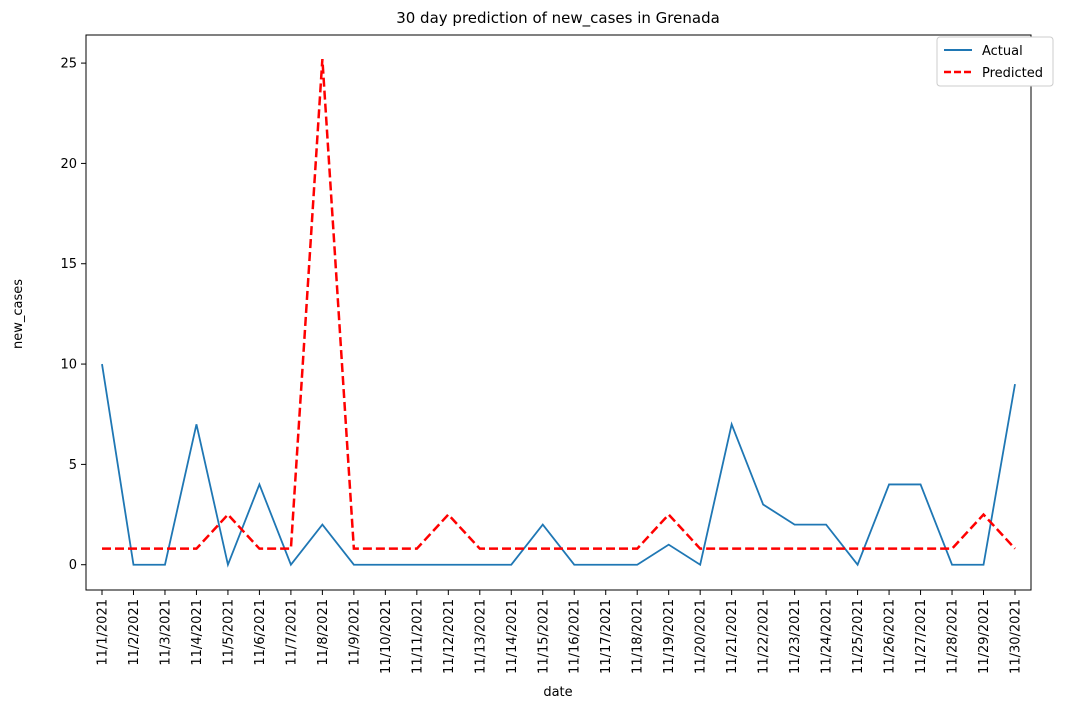  What do you see at coordinates (557, 692) in the screenshot?
I see `x-axis-label: date` at bounding box center [557, 692].